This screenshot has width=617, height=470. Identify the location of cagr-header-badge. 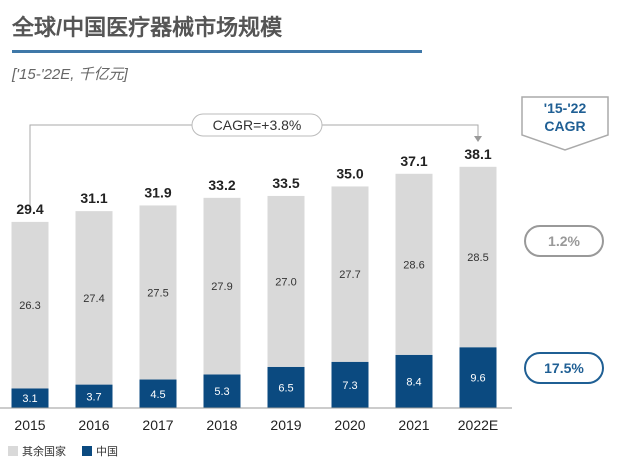
(565, 123).